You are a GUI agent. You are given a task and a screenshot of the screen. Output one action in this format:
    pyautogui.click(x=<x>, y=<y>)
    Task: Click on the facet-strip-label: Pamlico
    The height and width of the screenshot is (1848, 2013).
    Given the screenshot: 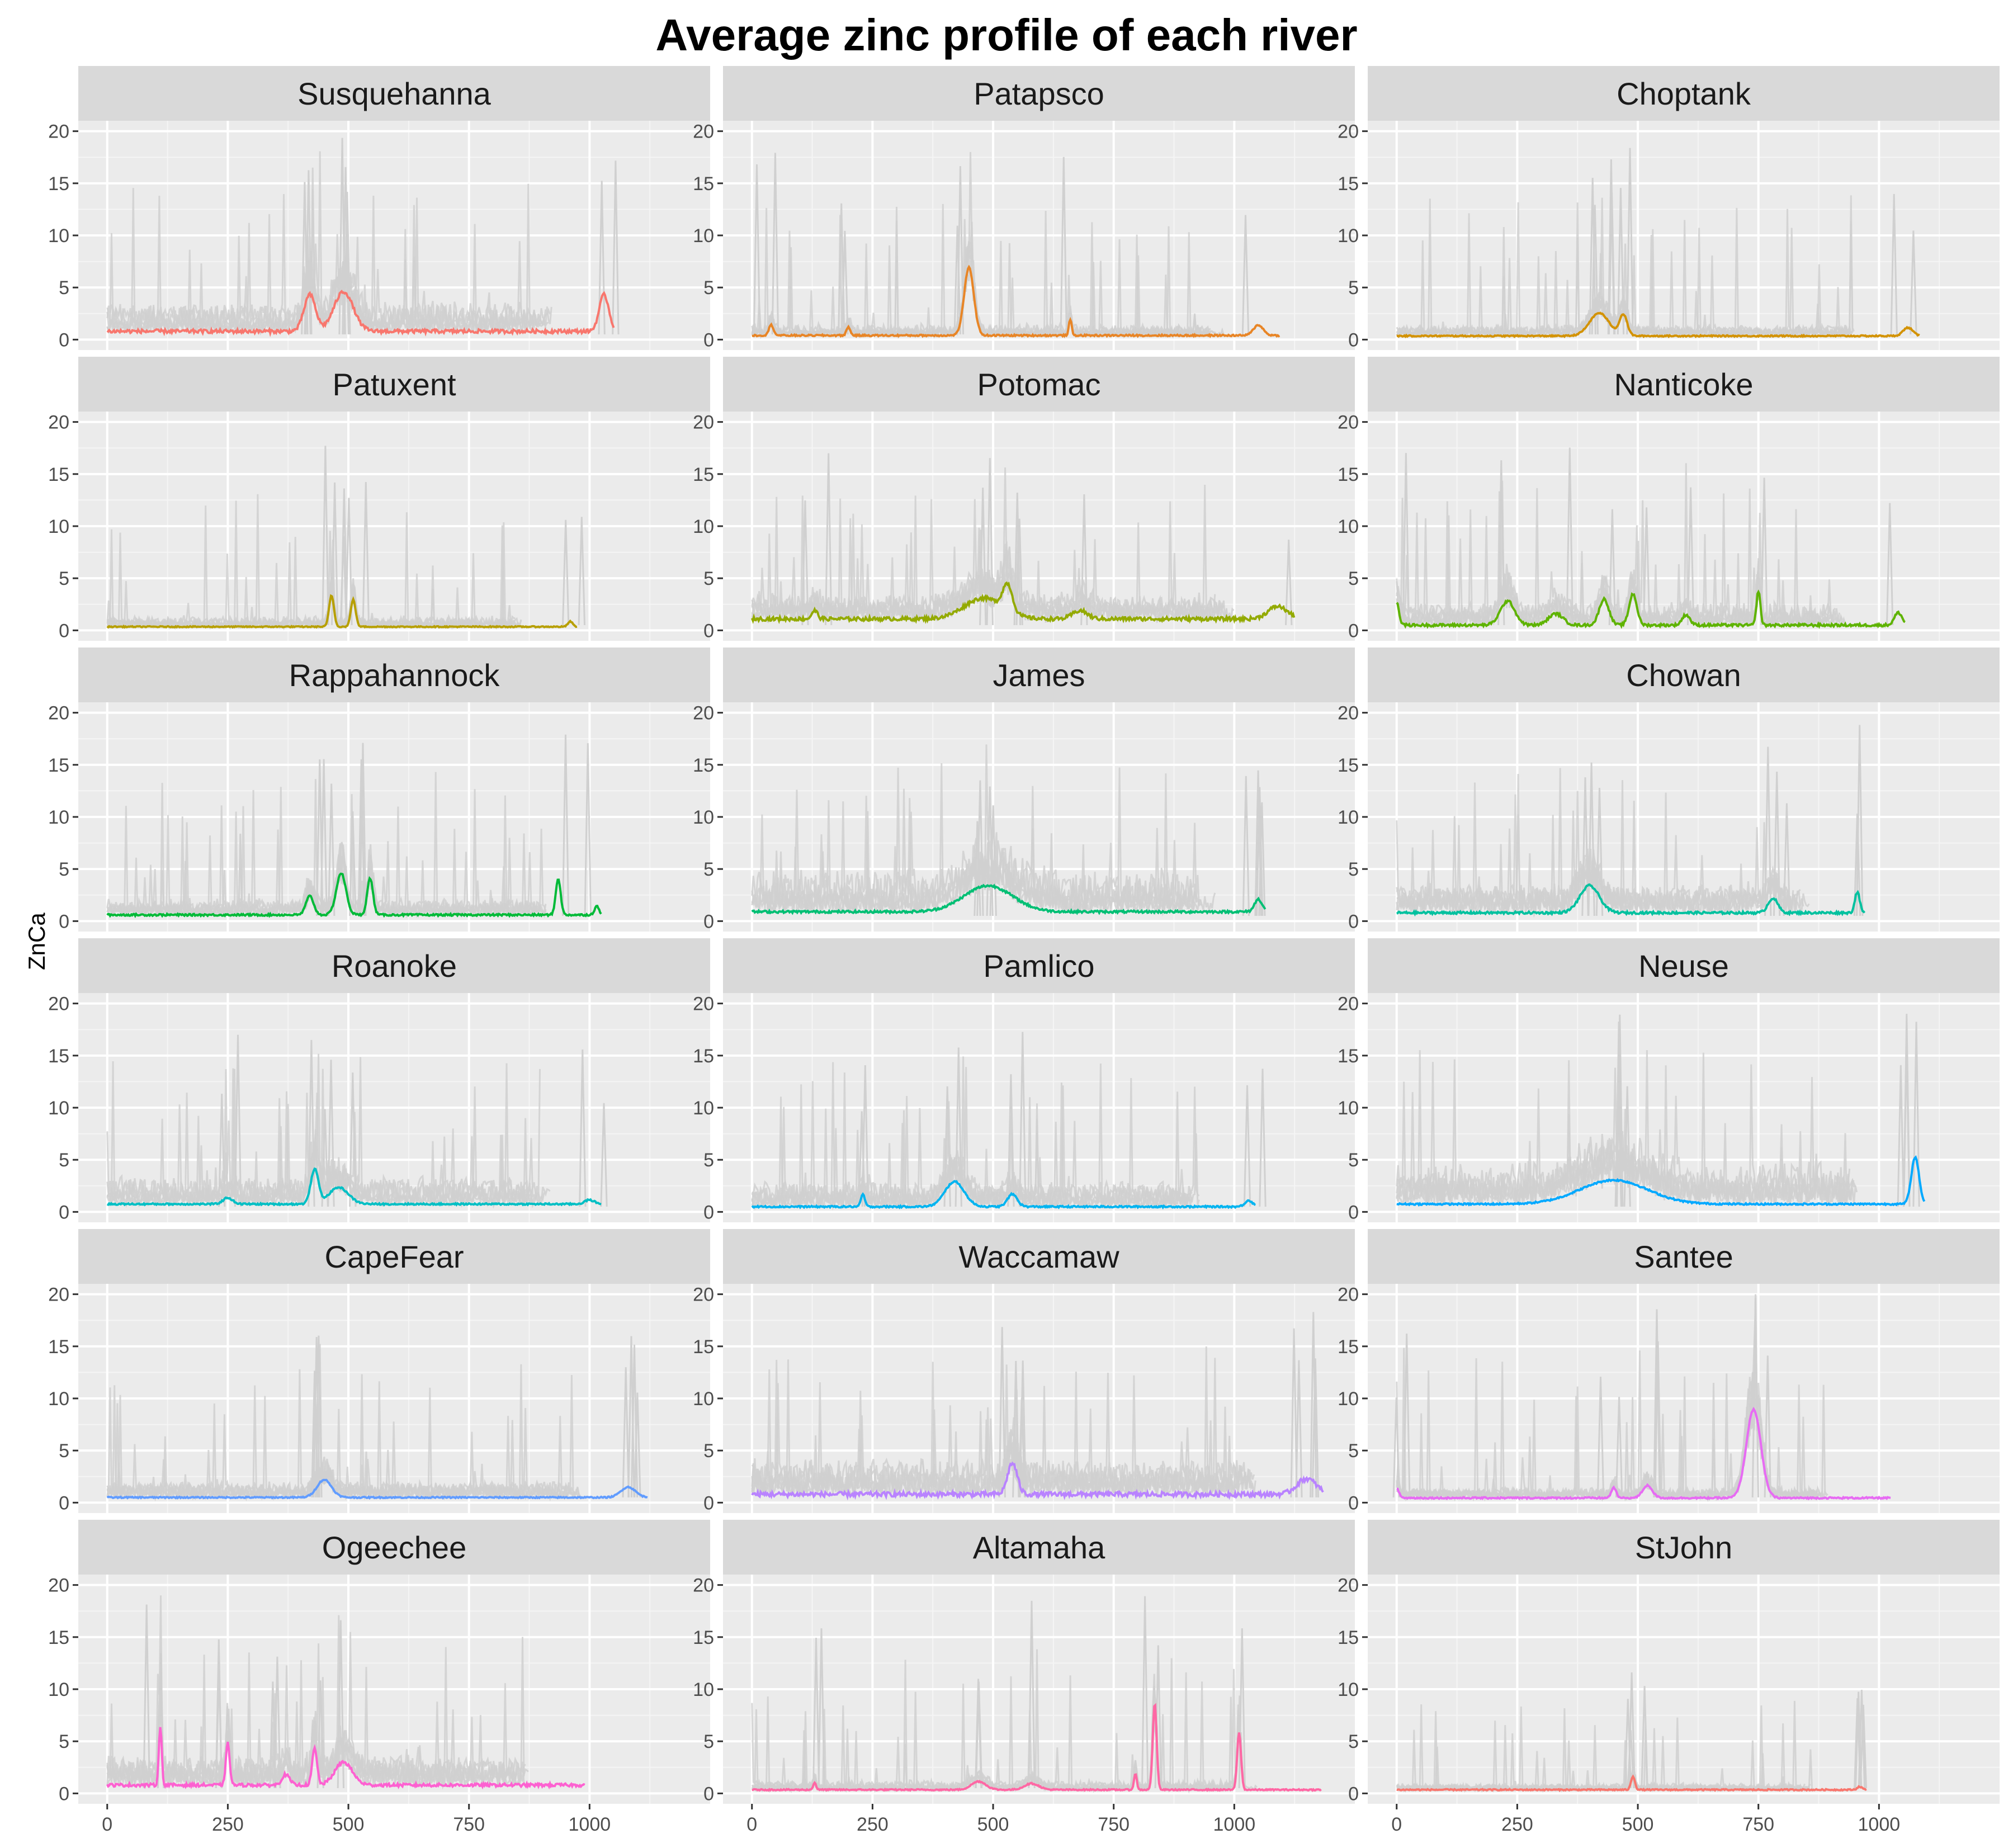 What is the action you would take?
    pyautogui.click(x=1039, y=966)
    